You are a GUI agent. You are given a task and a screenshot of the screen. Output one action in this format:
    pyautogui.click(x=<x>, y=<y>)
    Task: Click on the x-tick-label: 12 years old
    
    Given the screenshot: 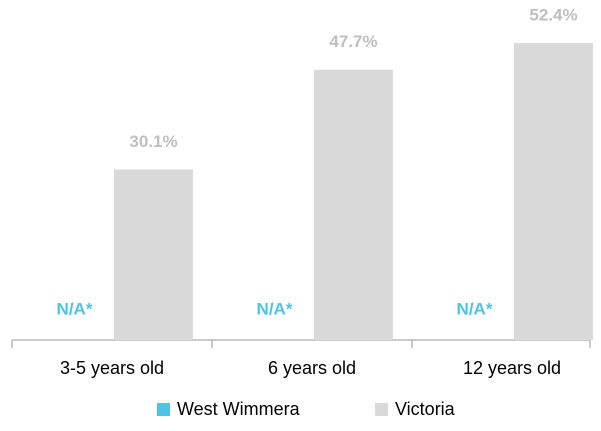 What is the action you would take?
    pyautogui.click(x=512, y=368)
    